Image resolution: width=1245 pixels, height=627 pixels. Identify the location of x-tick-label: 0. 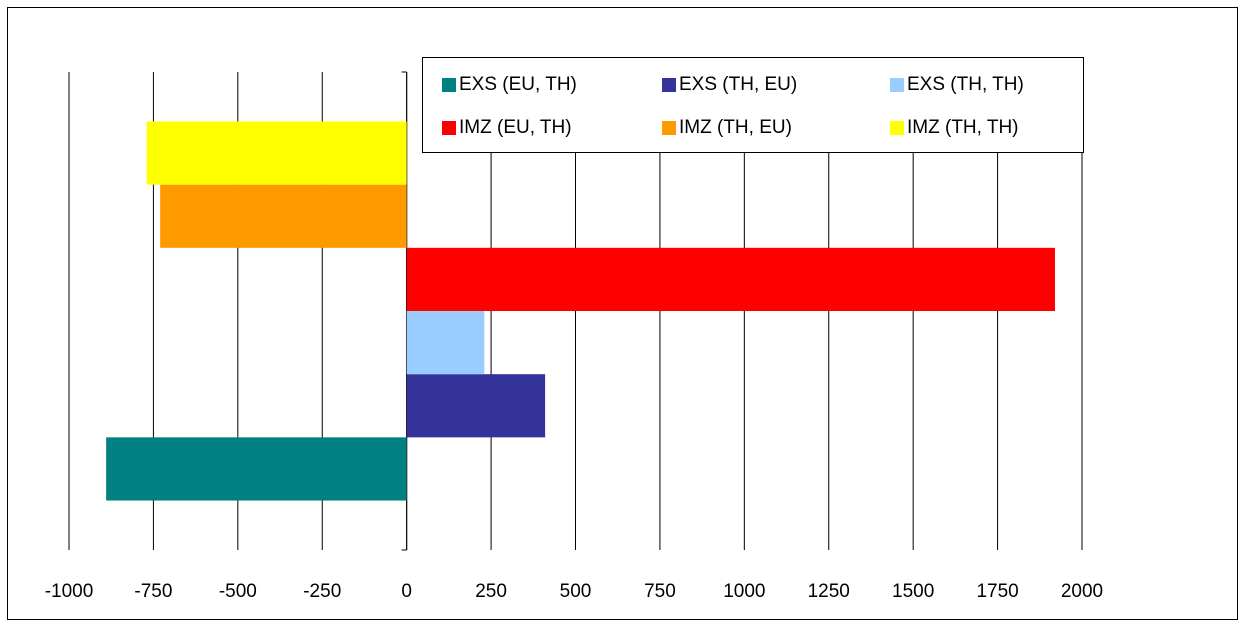
(406, 591).